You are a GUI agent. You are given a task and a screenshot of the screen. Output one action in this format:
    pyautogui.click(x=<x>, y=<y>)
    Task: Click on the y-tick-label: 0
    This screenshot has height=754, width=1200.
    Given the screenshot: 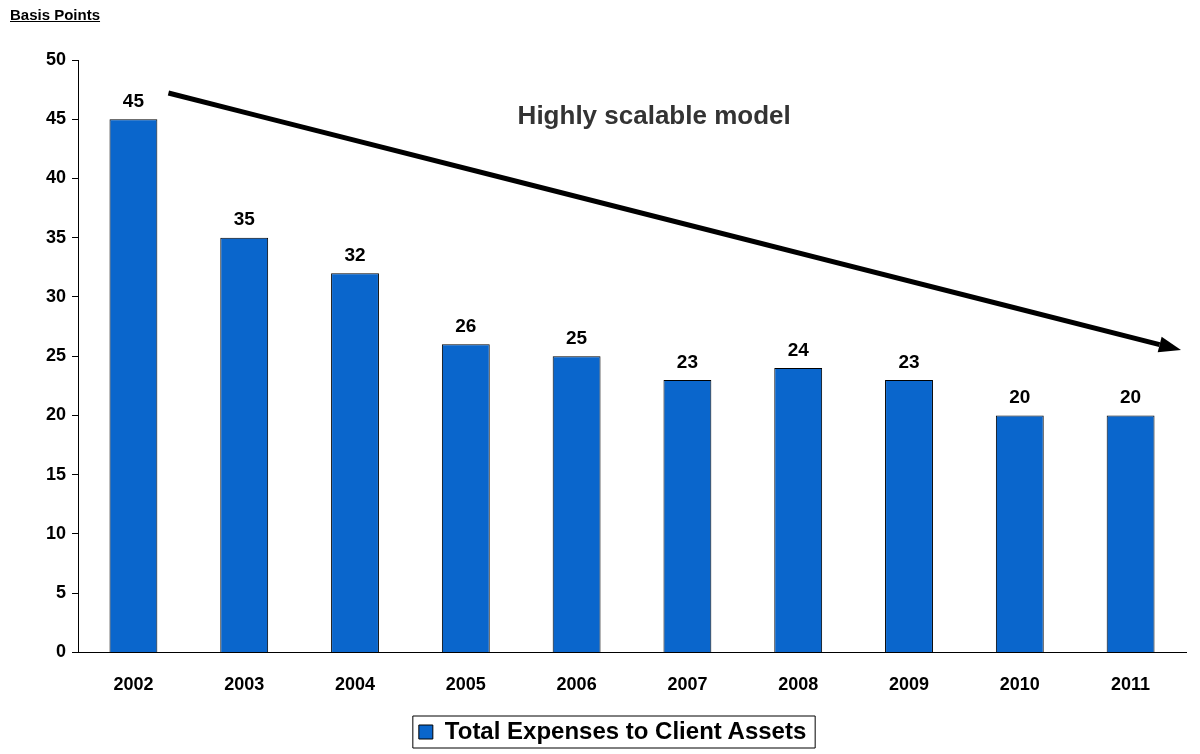 What is the action you would take?
    pyautogui.click(x=61, y=651)
    